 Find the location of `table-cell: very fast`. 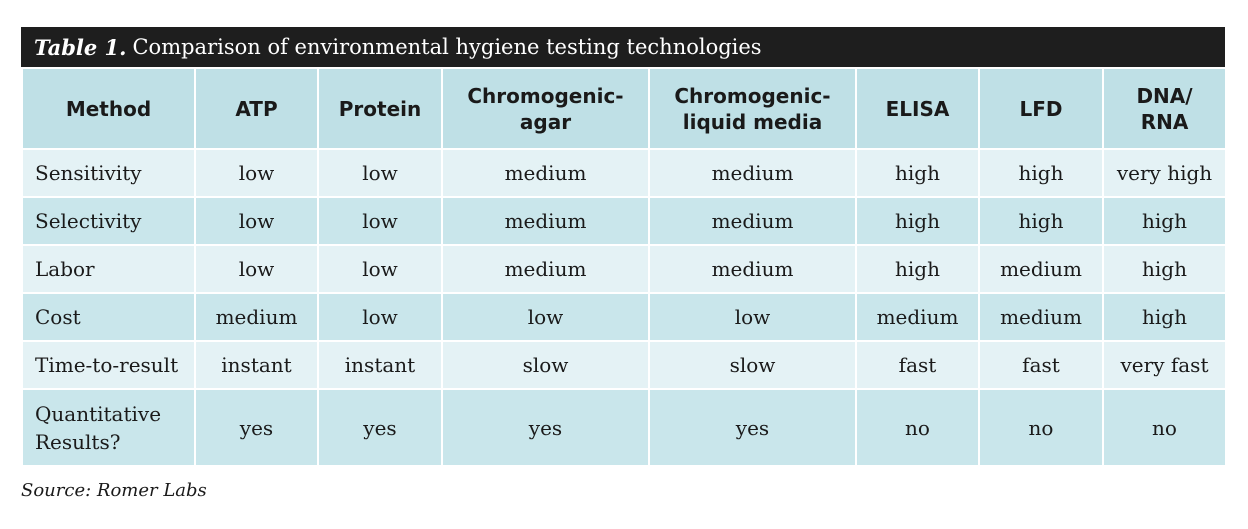

table-cell: very fast is located at coordinates (1164, 365).